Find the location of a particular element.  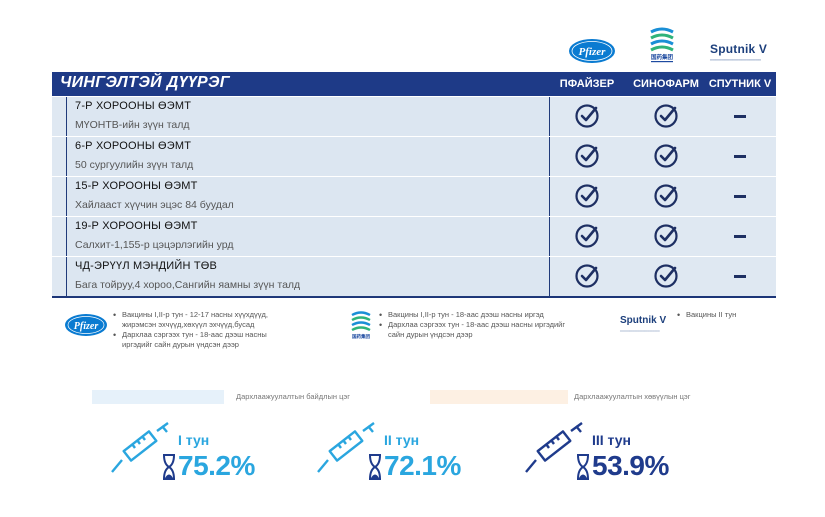

dose-label: I тун is located at coordinates (194, 440).